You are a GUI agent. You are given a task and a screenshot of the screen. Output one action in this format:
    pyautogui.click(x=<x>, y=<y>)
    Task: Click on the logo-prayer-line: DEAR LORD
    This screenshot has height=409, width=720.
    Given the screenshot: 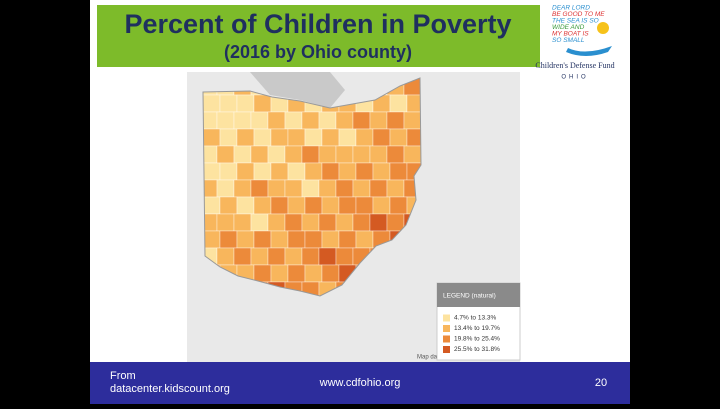 What is the action you would take?
    pyautogui.click(x=571, y=8)
    